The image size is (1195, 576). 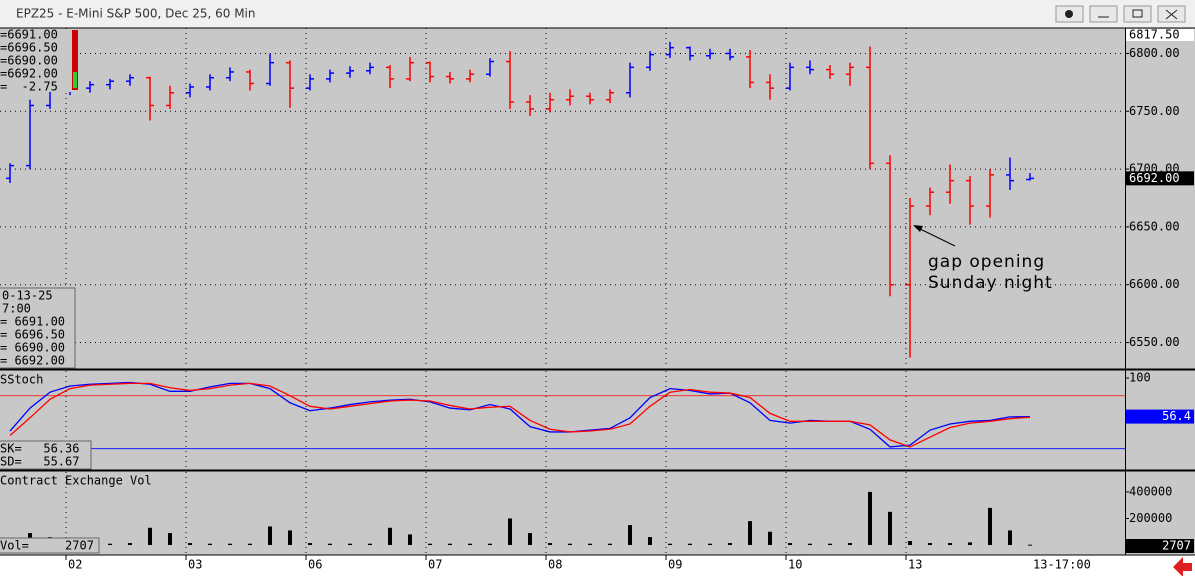 What do you see at coordinates (1154, 342) in the screenshot?
I see `y-tick-label: 6550.00` at bounding box center [1154, 342].